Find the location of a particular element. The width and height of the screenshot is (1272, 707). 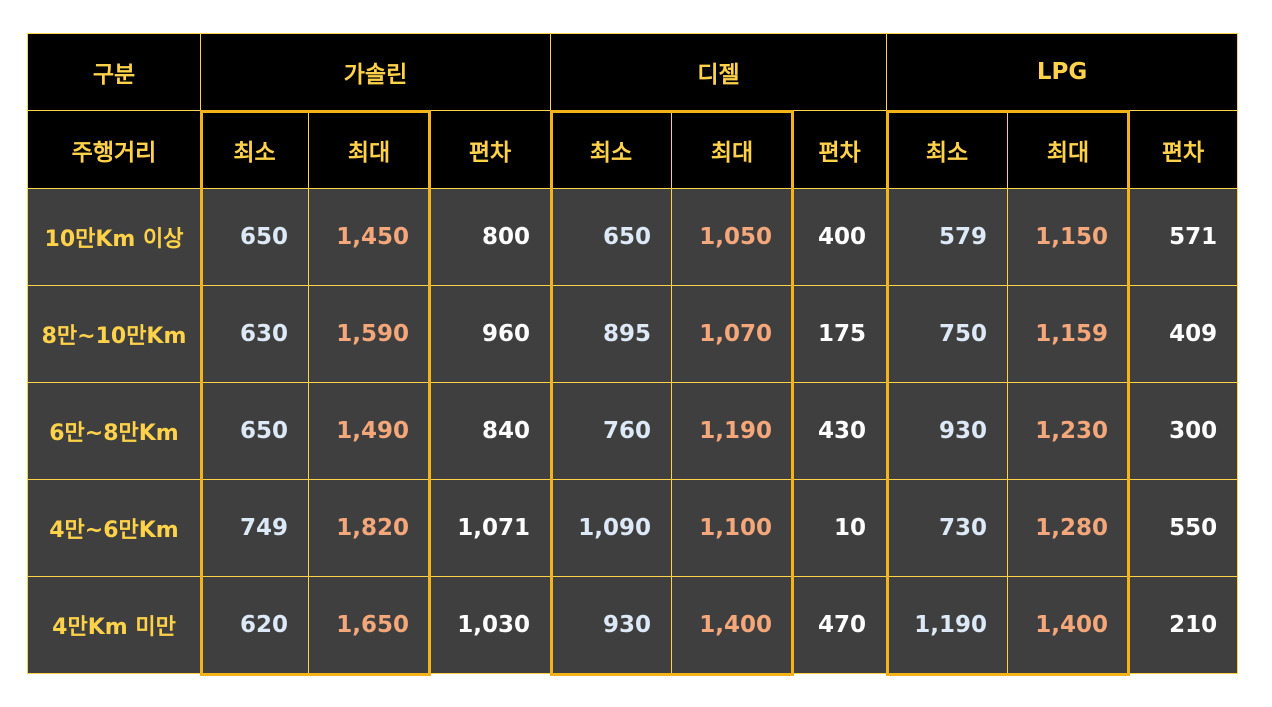

lpg-min-cell: 750 is located at coordinates (947, 334).